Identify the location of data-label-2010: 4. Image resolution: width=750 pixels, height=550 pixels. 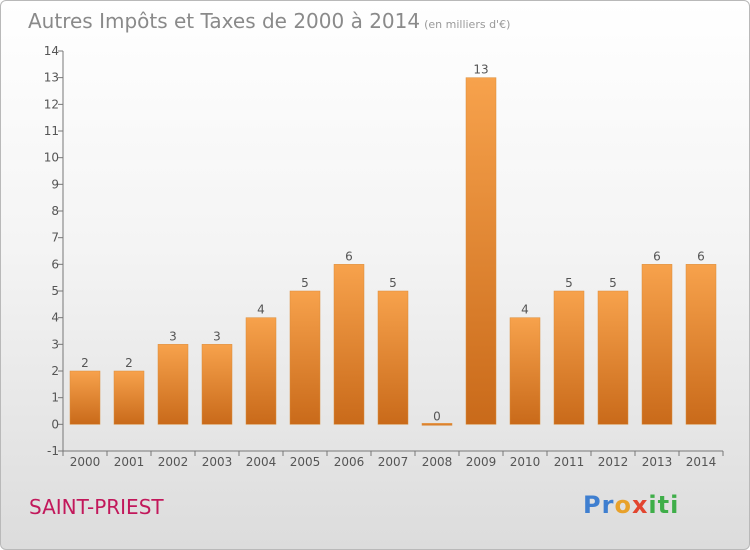
(525, 310).